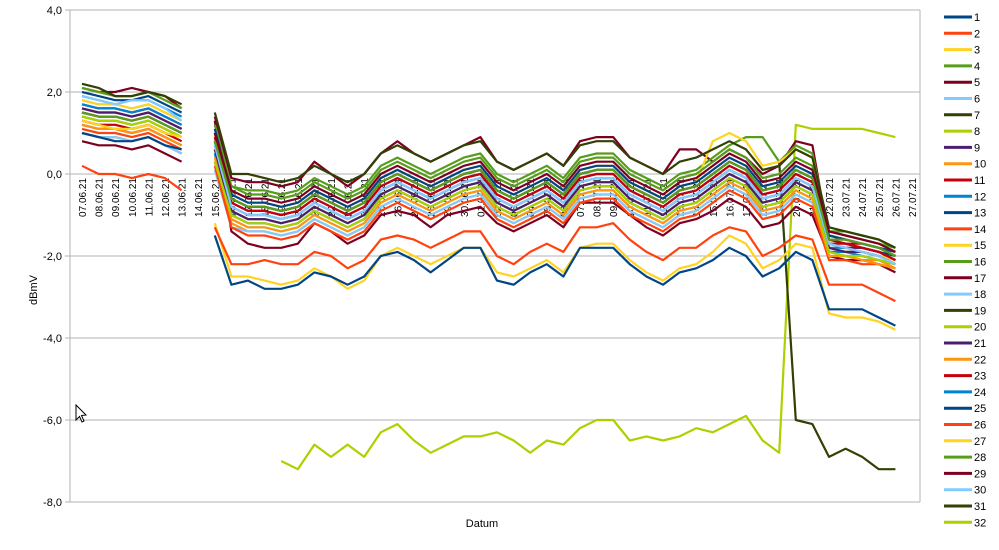 The image size is (999, 550). I want to click on legend-label: 2, so click(977, 34).